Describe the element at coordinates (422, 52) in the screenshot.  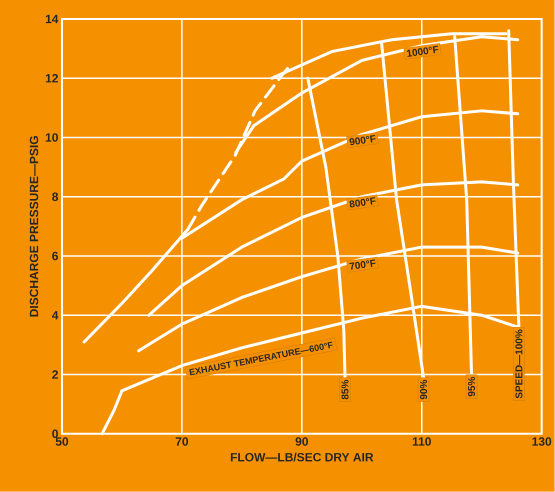
I see `text: 1000°F` at that location.